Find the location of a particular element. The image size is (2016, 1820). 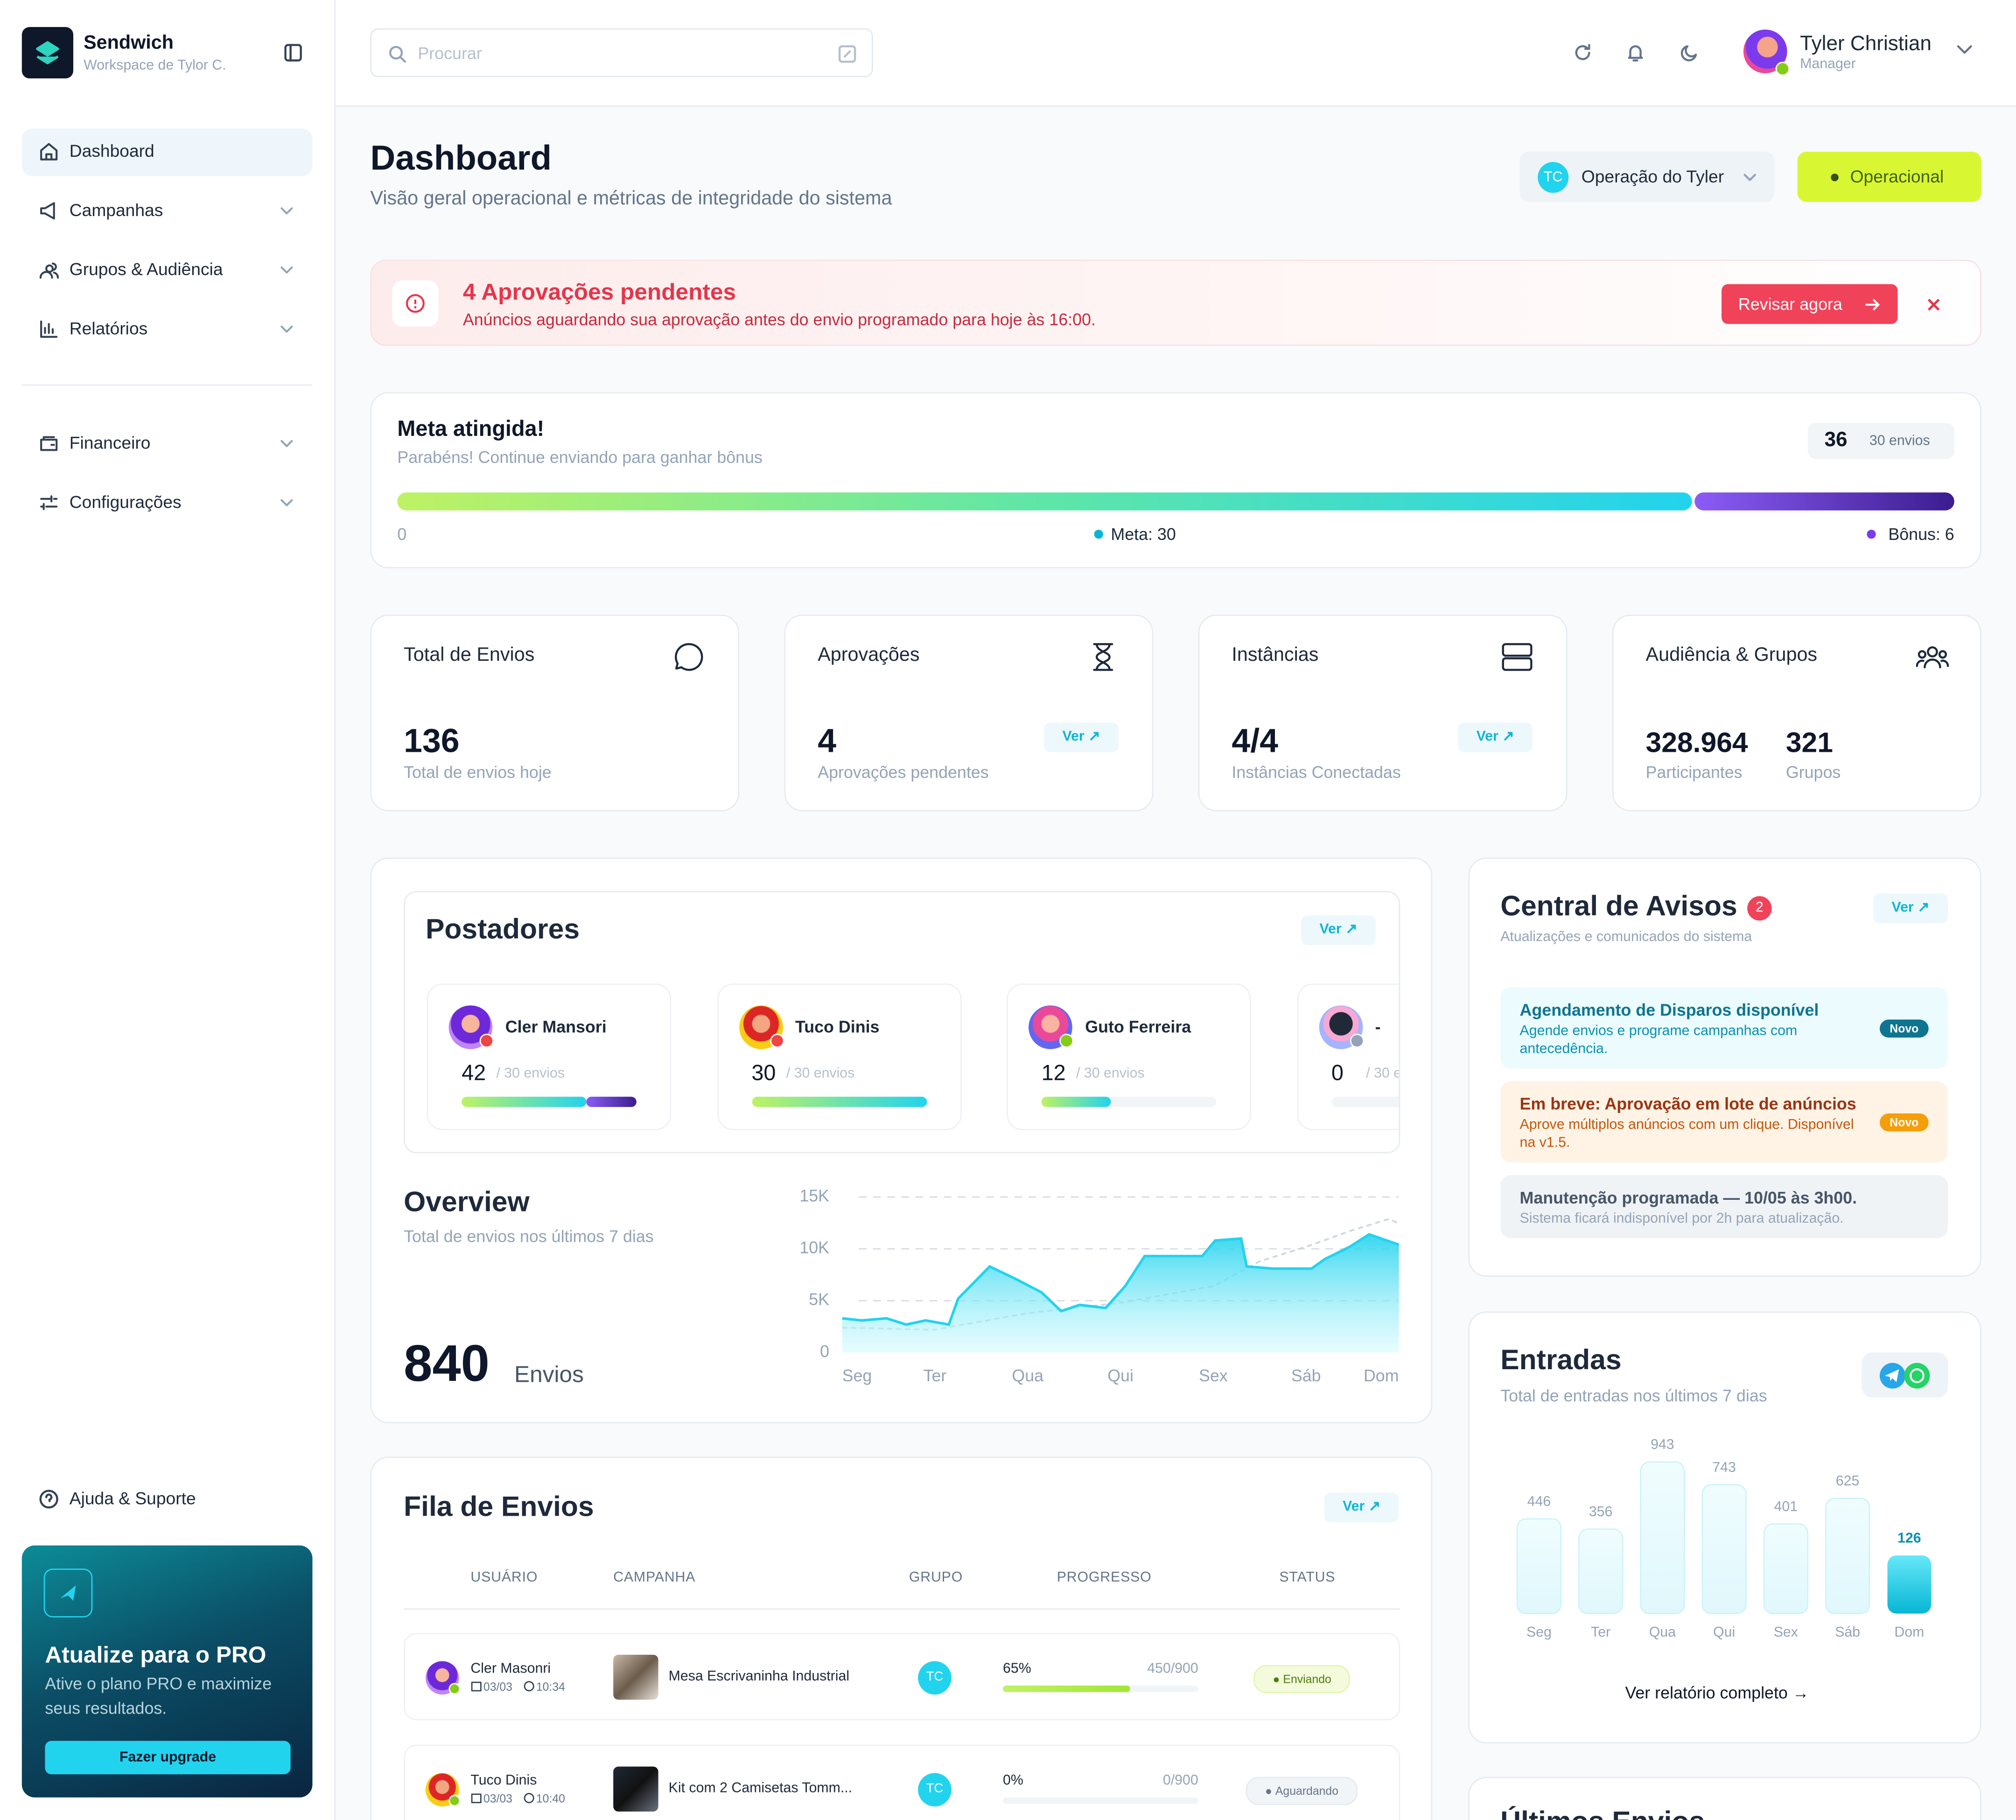

bell-icon is located at coordinates (1635, 52).